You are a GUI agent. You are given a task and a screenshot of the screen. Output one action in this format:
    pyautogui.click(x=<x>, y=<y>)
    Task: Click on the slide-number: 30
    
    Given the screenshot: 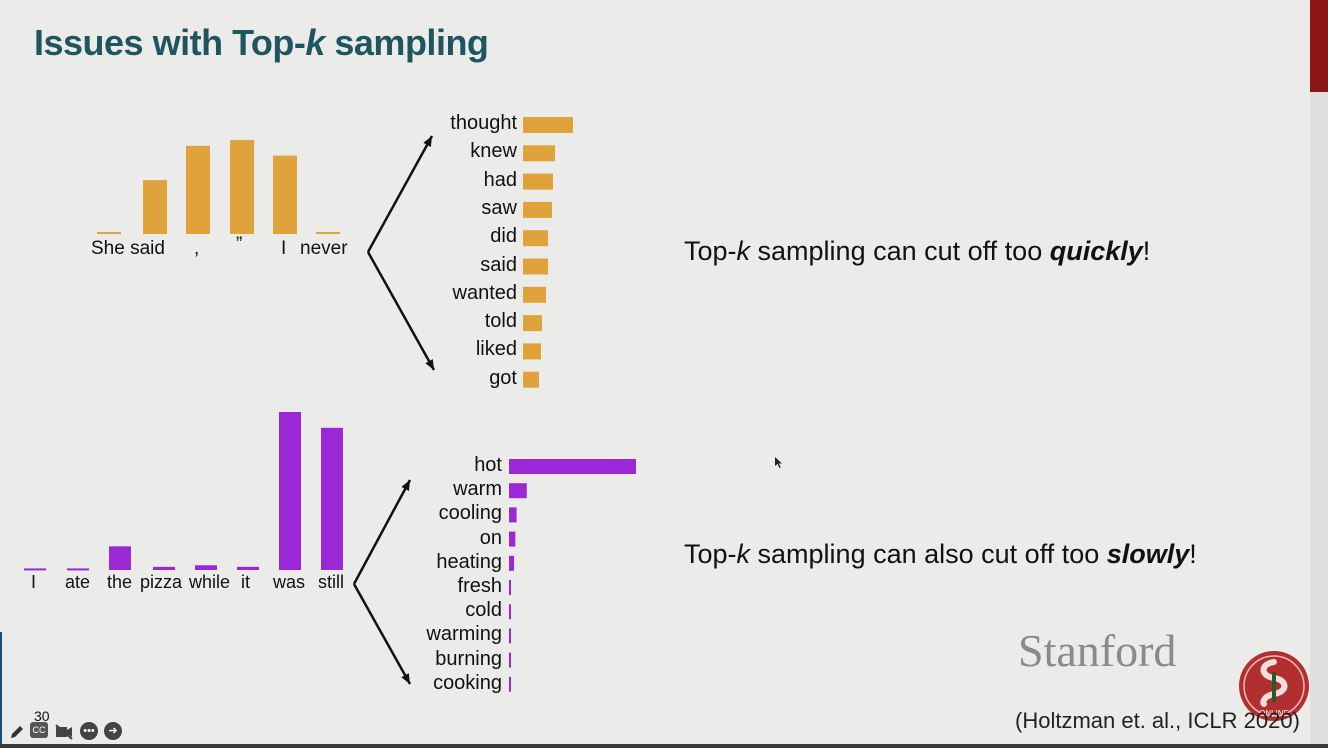 What is the action you would take?
    pyautogui.click(x=42, y=716)
    